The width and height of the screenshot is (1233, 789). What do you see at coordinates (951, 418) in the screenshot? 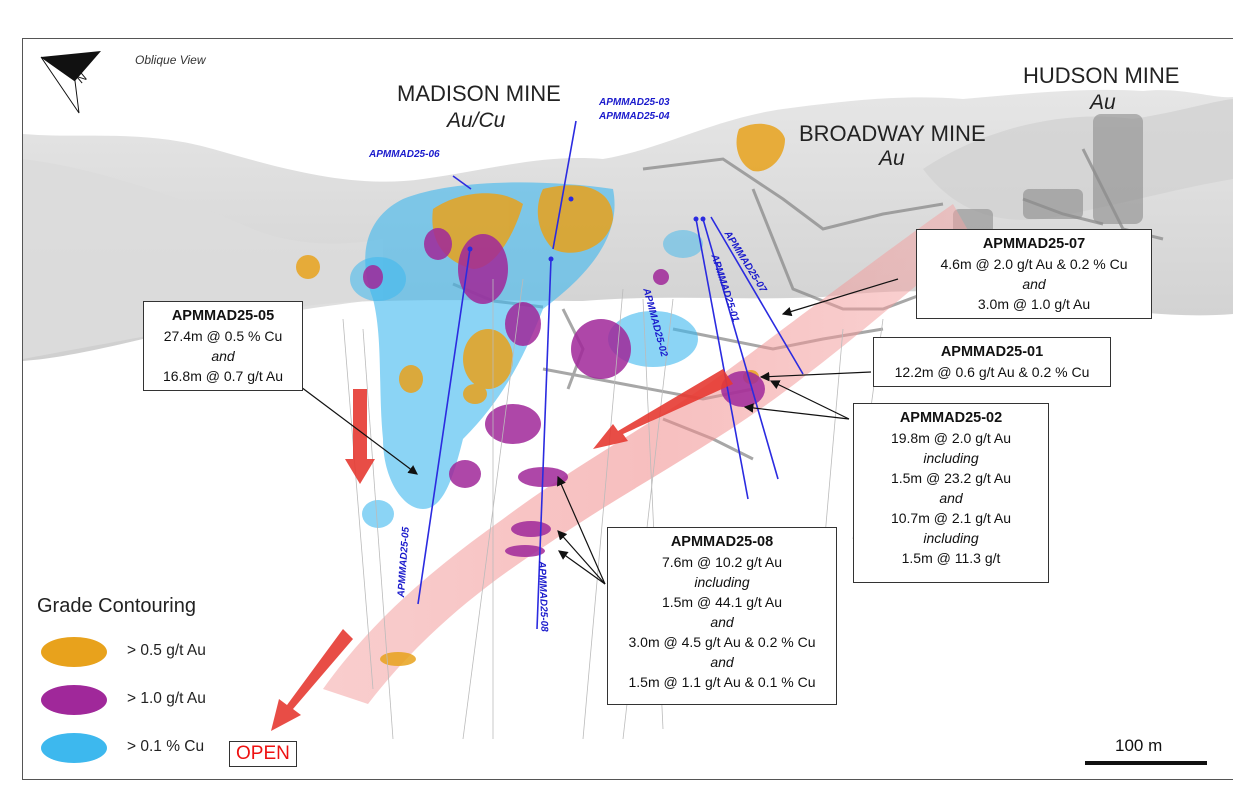
I see `callout-title: APMMAD25-02` at bounding box center [951, 418].